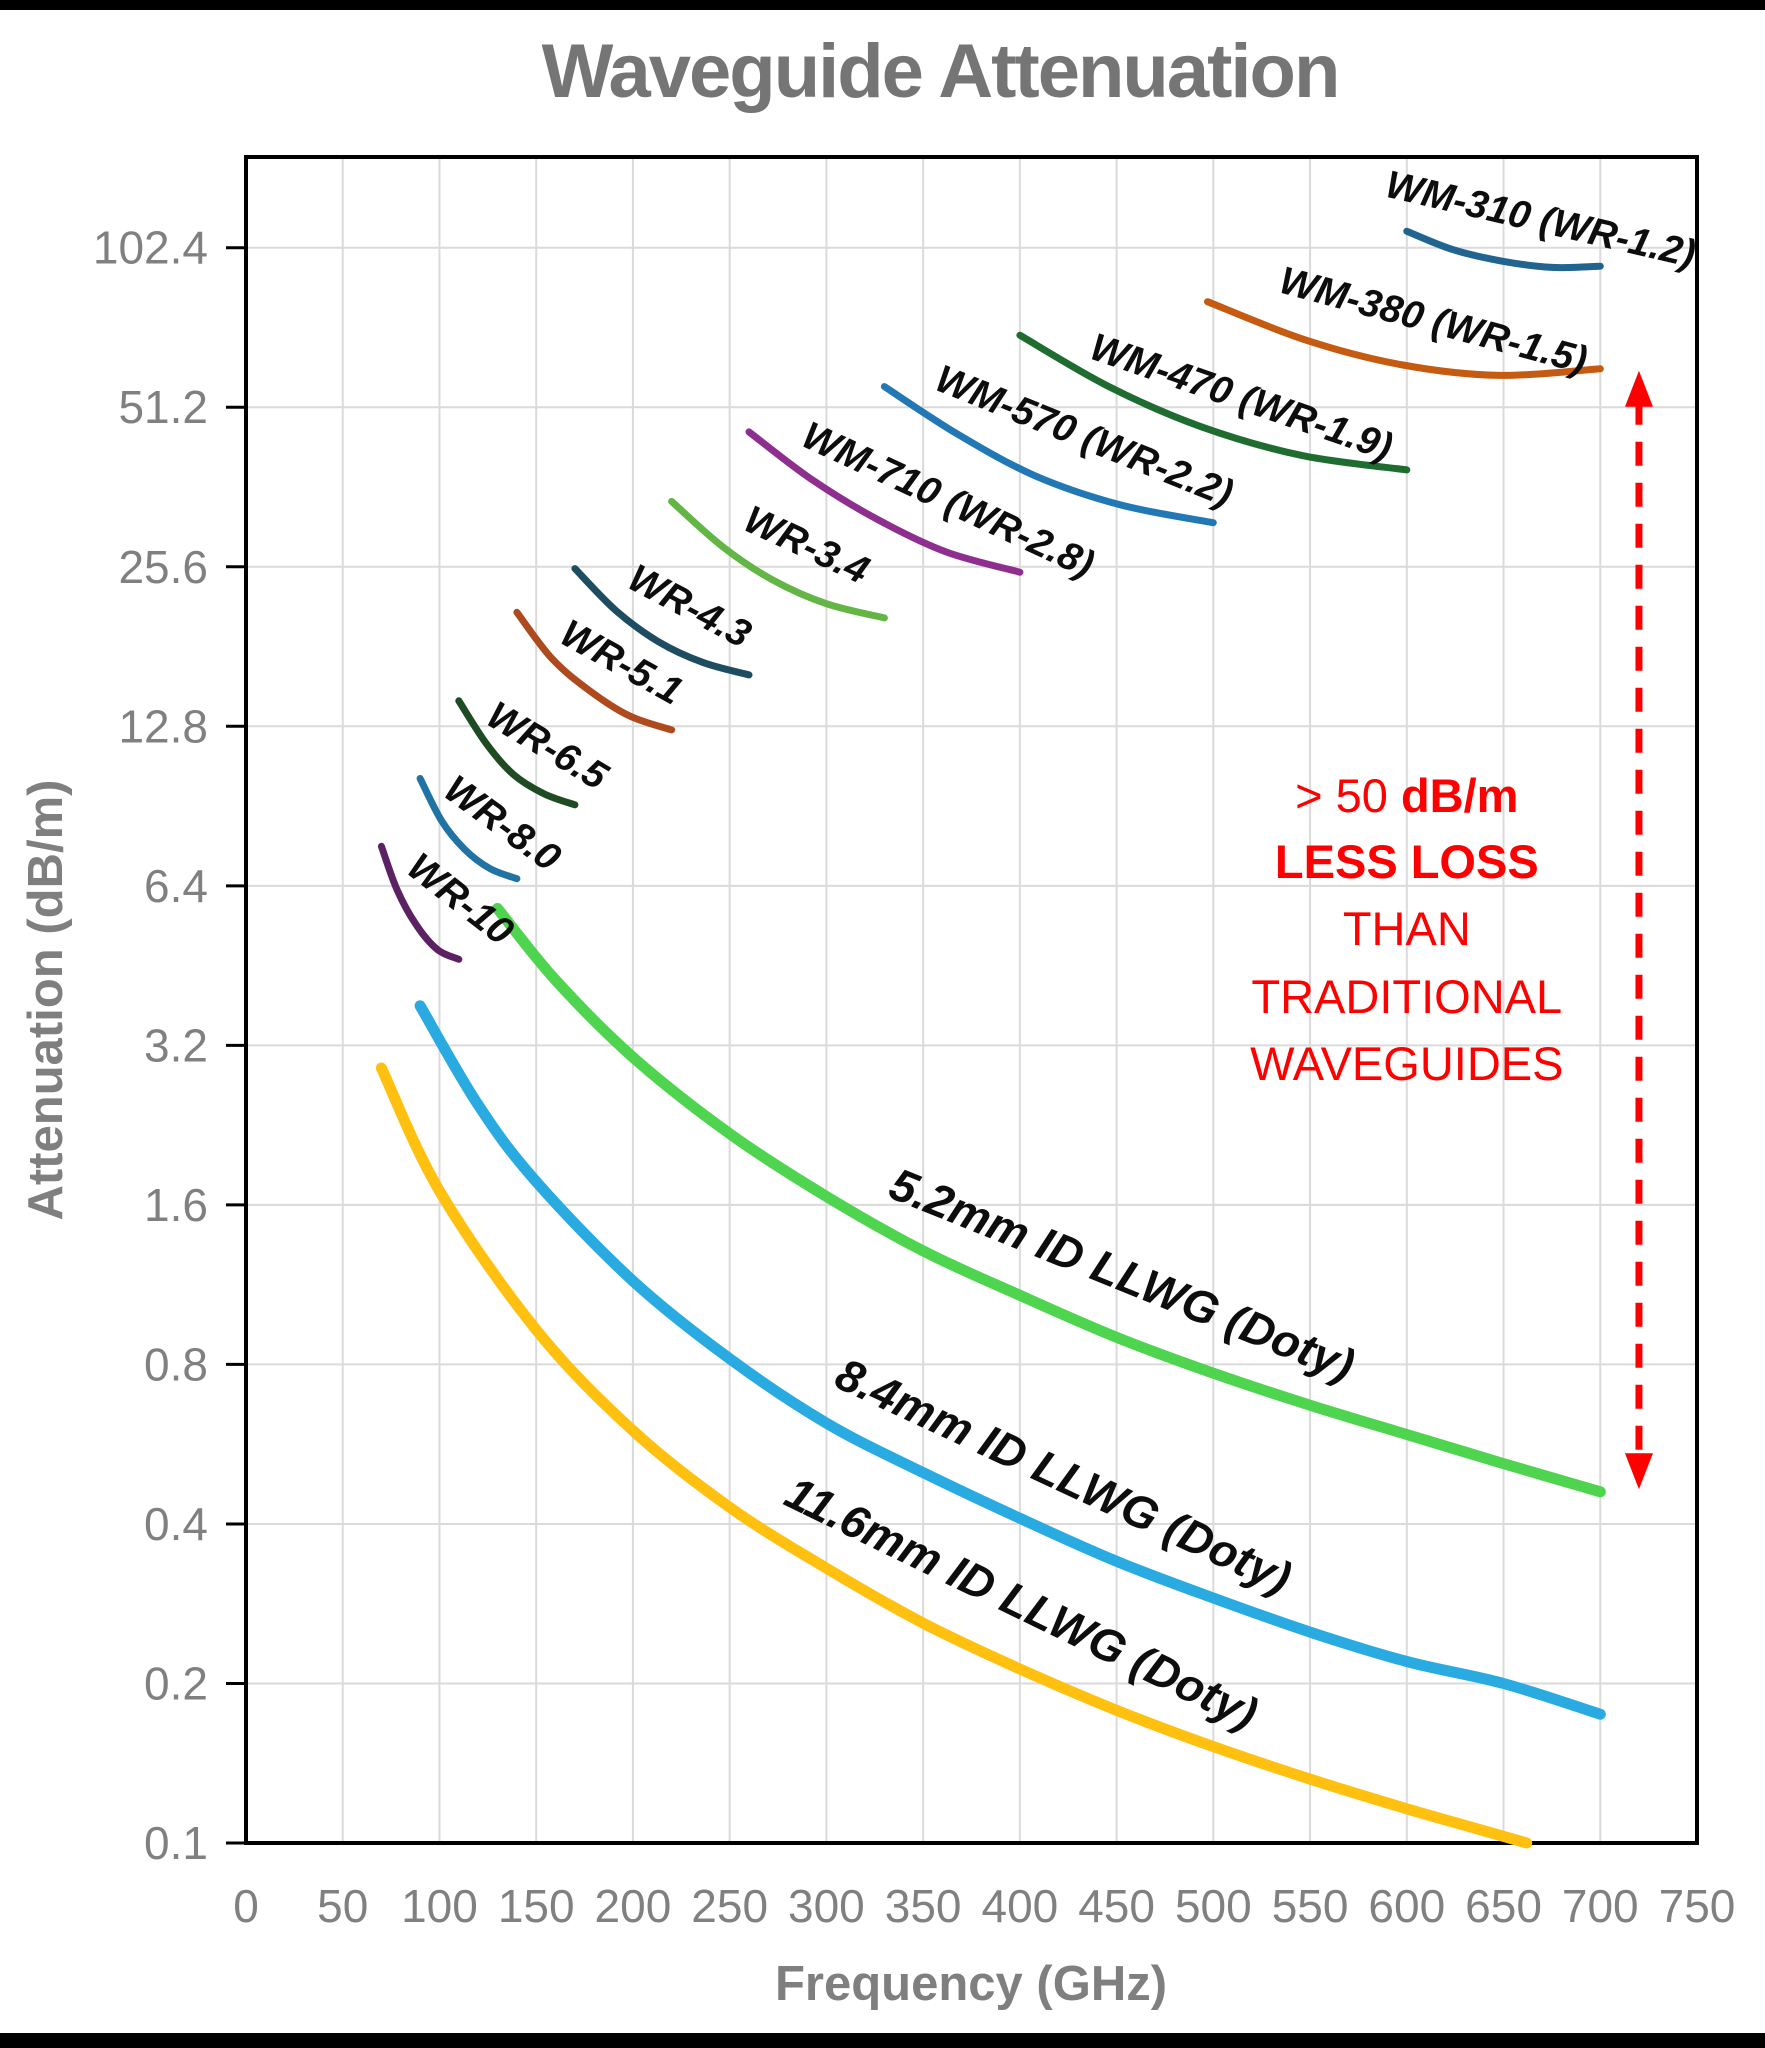  What do you see at coordinates (1019, 1906) in the screenshot?
I see `x-tick-label: 400` at bounding box center [1019, 1906].